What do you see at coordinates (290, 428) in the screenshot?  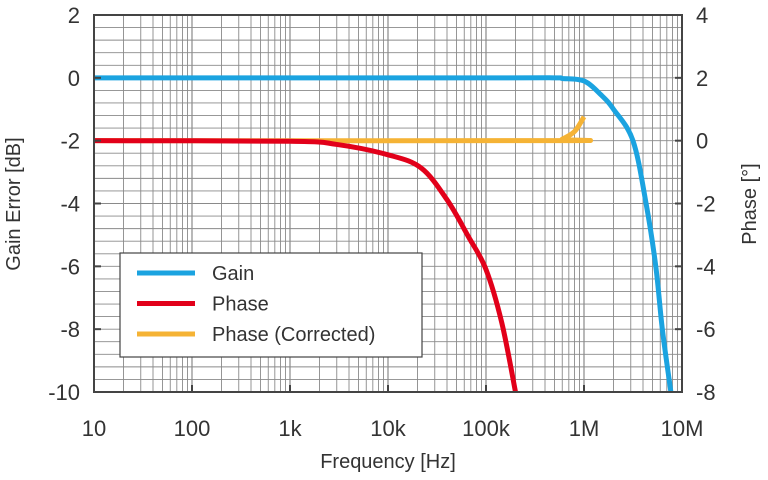 I see `x-tick-label: 1k` at bounding box center [290, 428].